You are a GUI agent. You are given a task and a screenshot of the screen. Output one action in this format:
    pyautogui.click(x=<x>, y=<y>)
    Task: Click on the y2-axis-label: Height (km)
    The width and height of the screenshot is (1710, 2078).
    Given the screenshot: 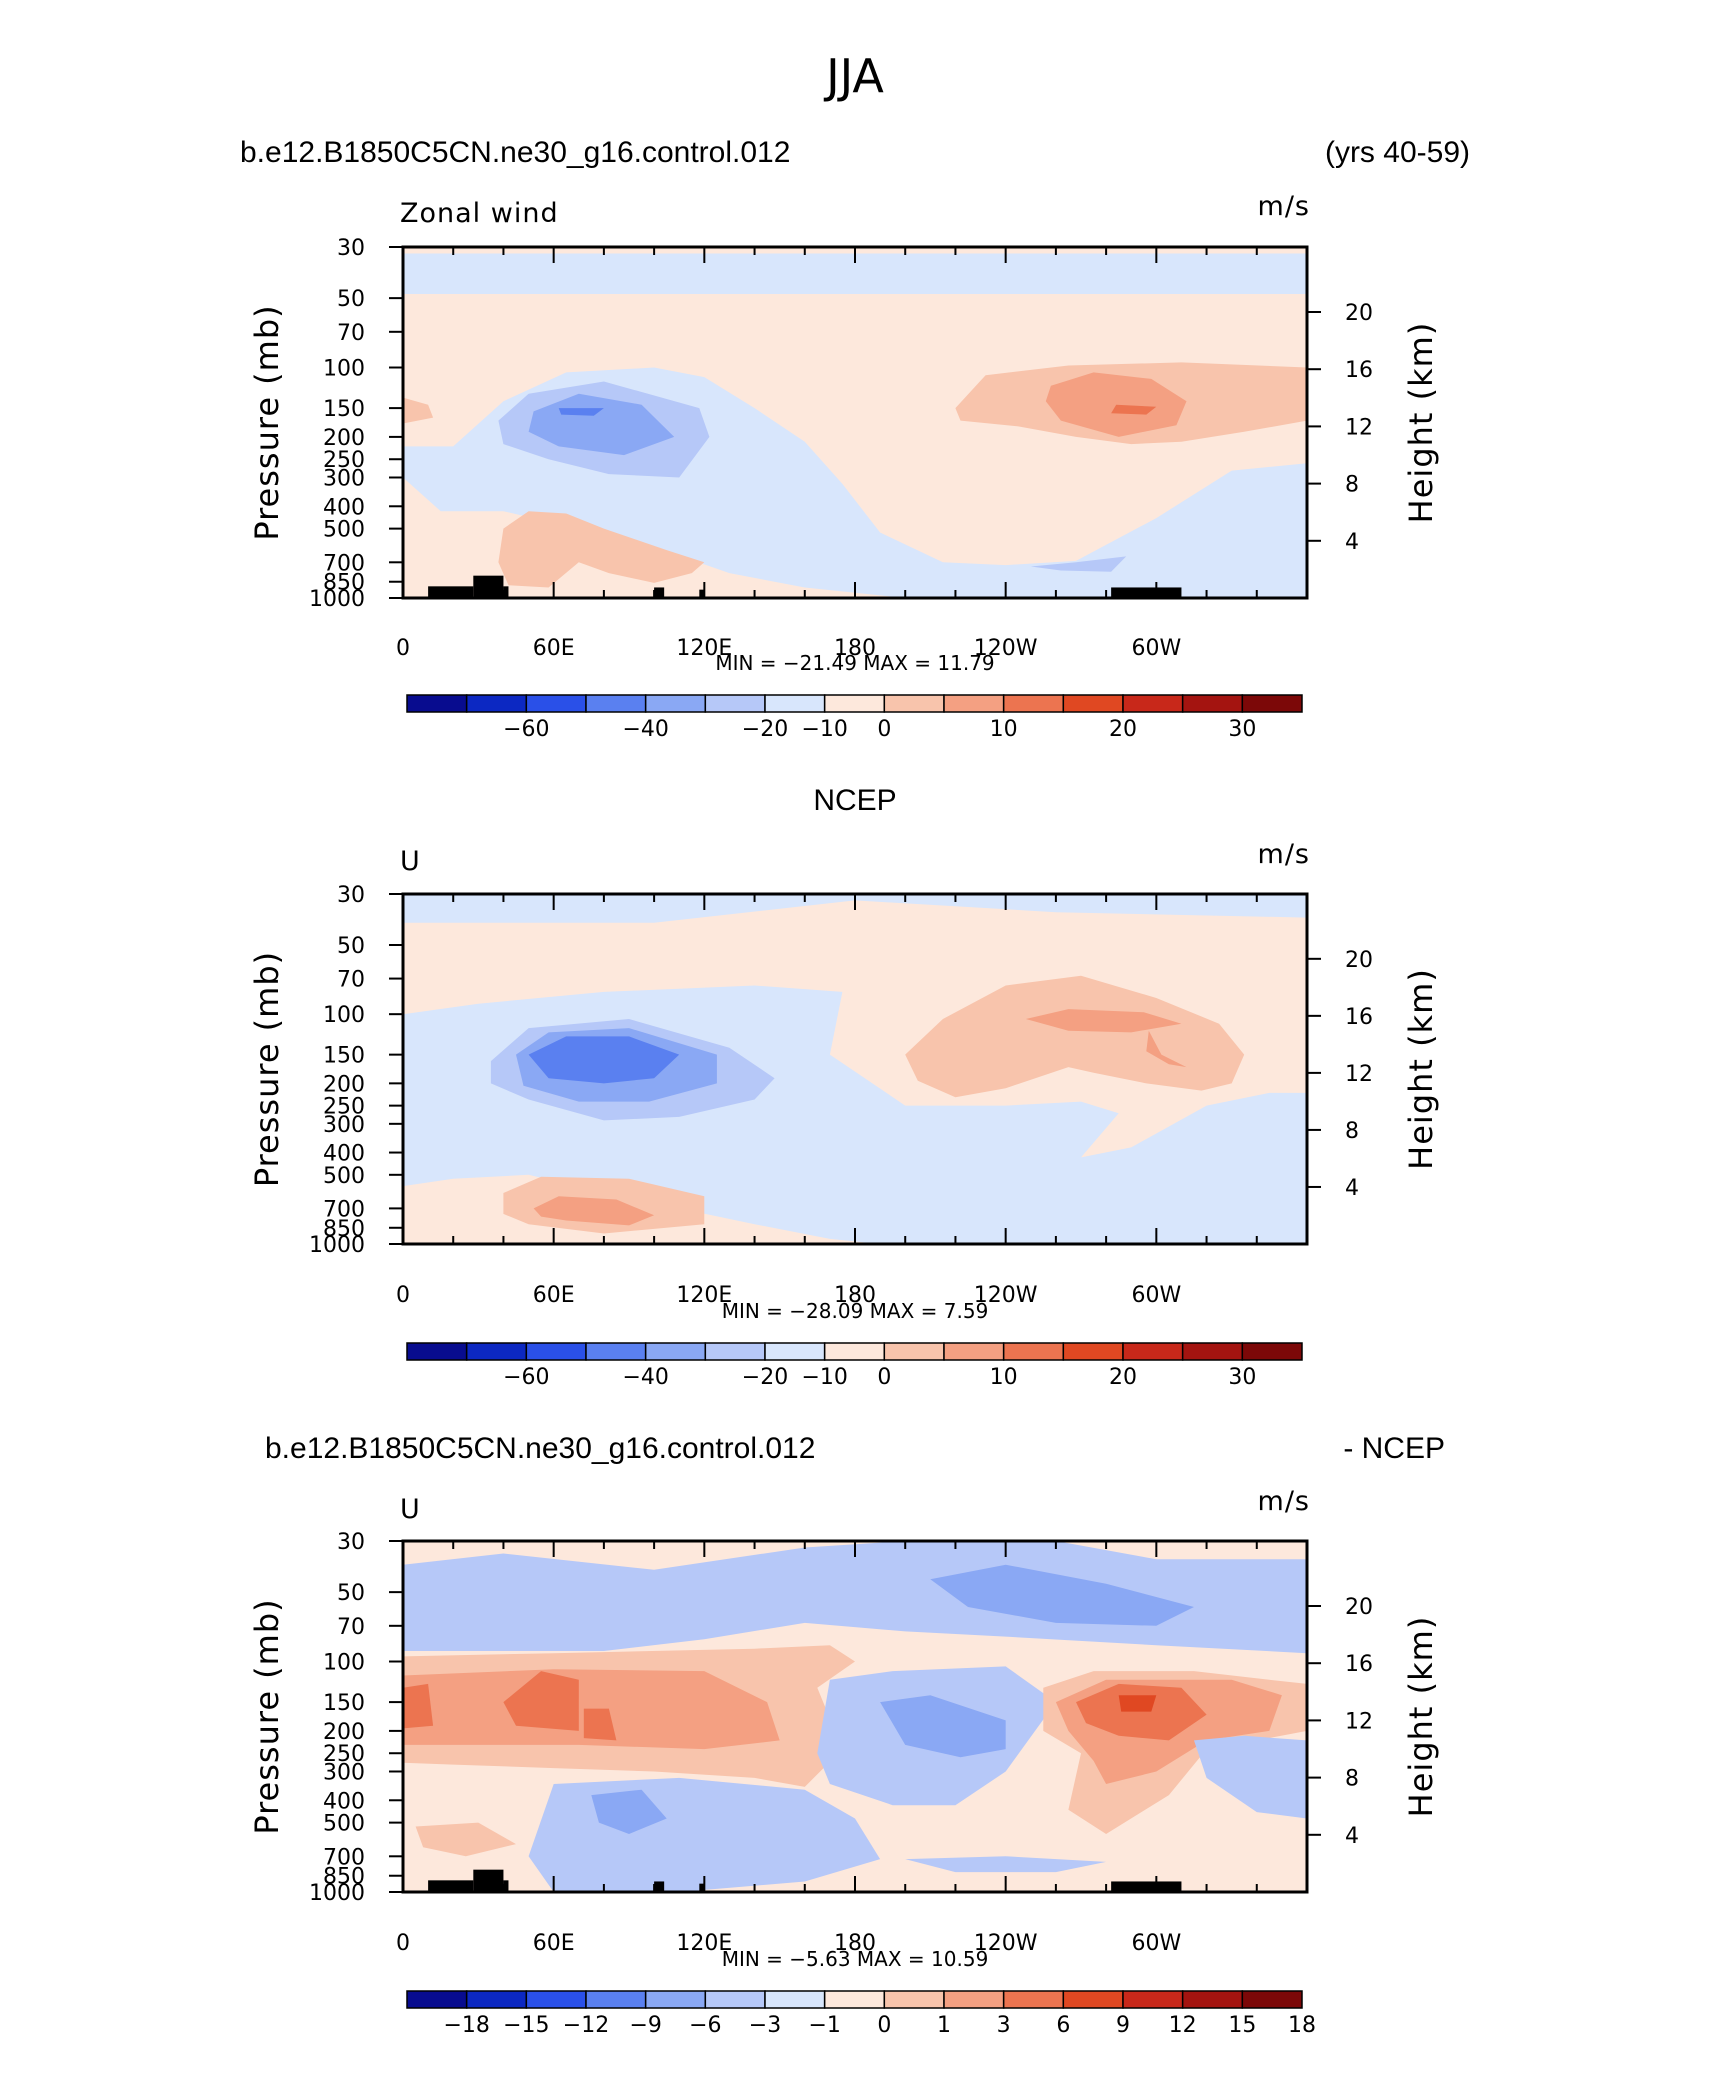 What is the action you would take?
    pyautogui.click(x=1421, y=1717)
    